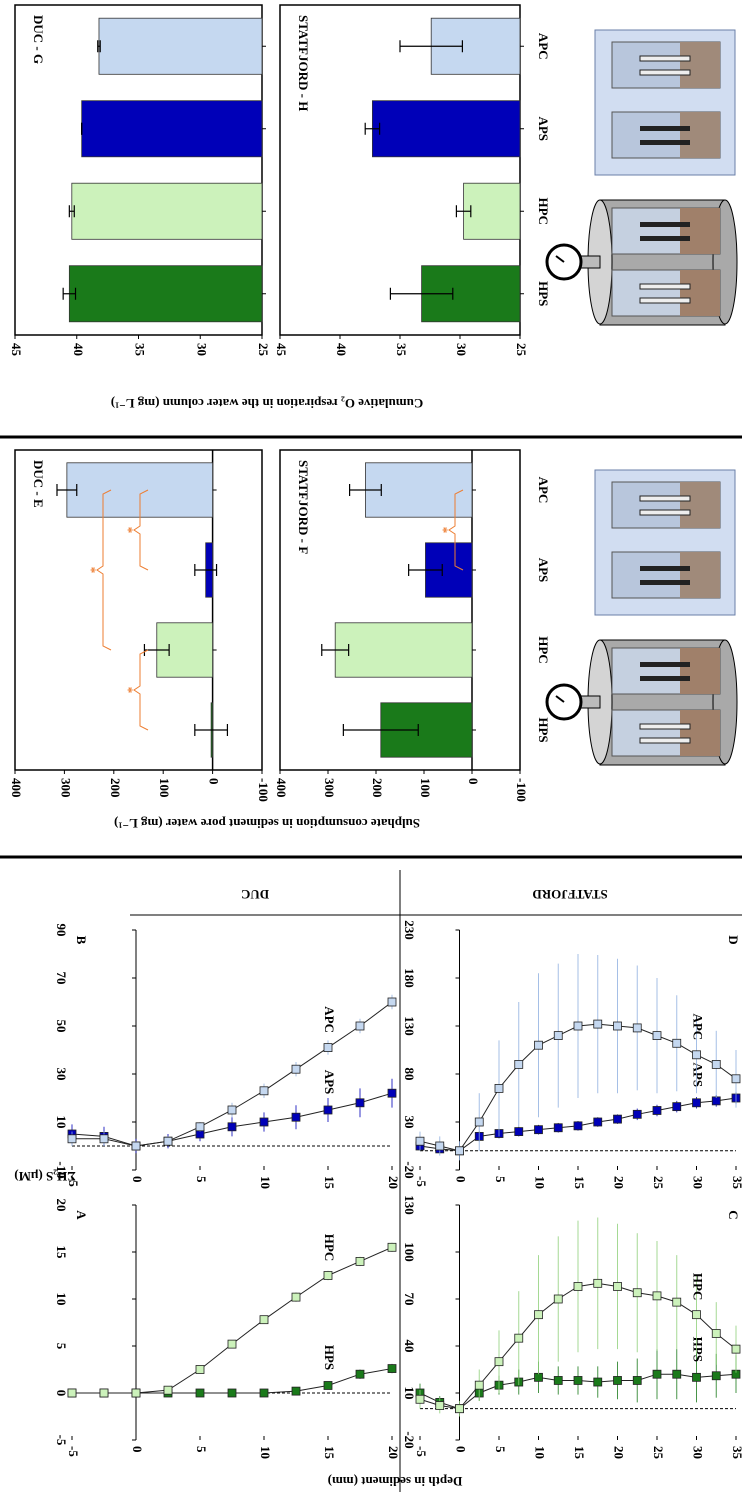 This screenshot has width=742, height=1492. Describe the element at coordinates (265, 1452) in the screenshot. I see `x-tick-label: 10` at that location.